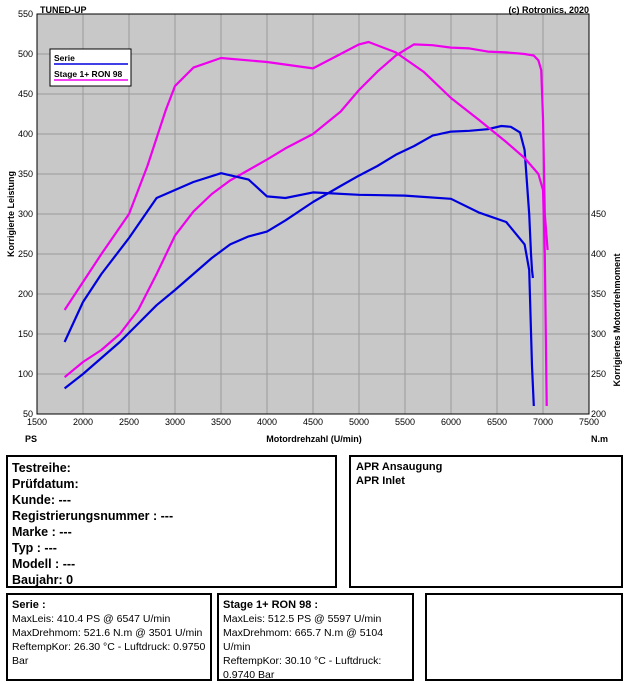 The width and height of the screenshot is (628, 684). Describe the element at coordinates (25, 94) in the screenshot. I see `y-left-tick-label: 450` at that location.